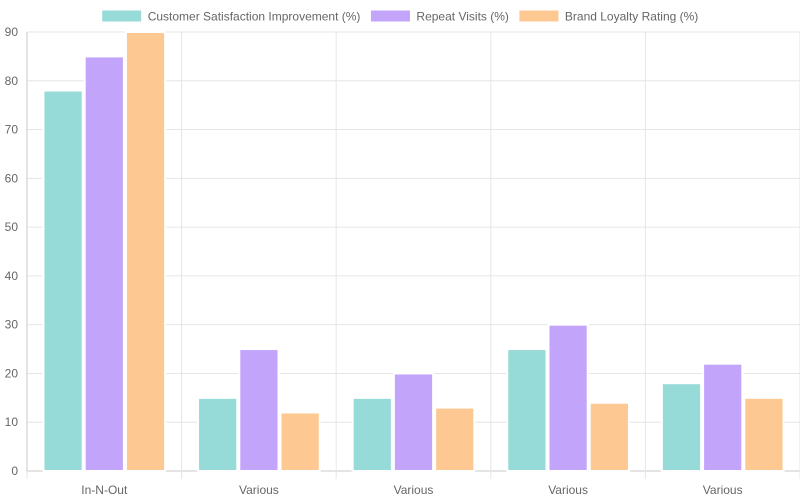  I want to click on legend-item: Customer Satisfaction Improvement (%), so click(231, 16).